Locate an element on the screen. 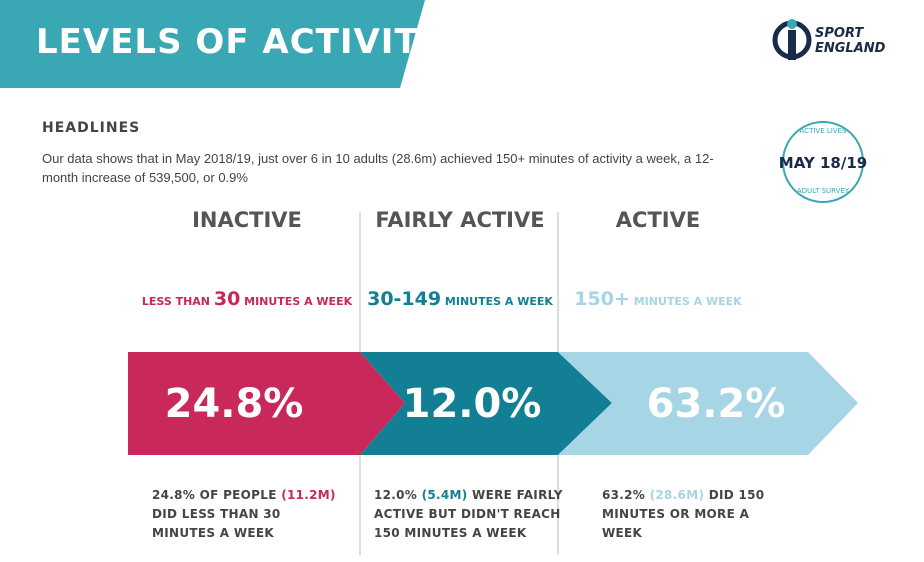 Image resolution: width=924 pixels, height=562 pixels. threshold: 150+ MINUTES A WEEK is located at coordinates (658, 299).